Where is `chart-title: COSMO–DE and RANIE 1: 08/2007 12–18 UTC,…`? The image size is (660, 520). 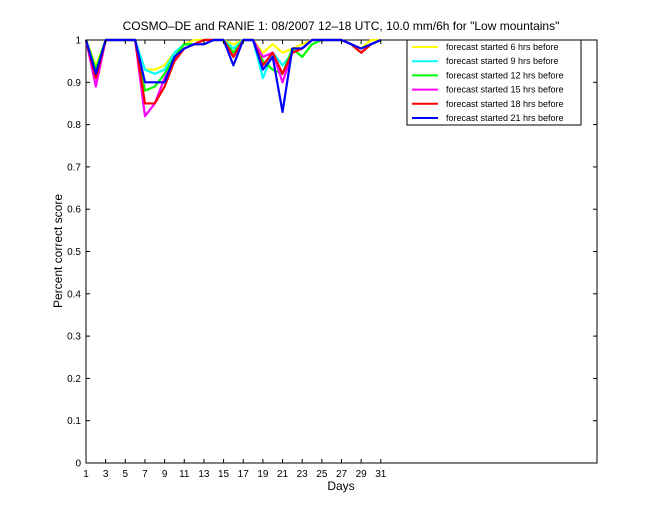
chart-title: COSMO–DE and RANIE 1: 08/2007 12–18 UTC,… is located at coordinates (341, 26).